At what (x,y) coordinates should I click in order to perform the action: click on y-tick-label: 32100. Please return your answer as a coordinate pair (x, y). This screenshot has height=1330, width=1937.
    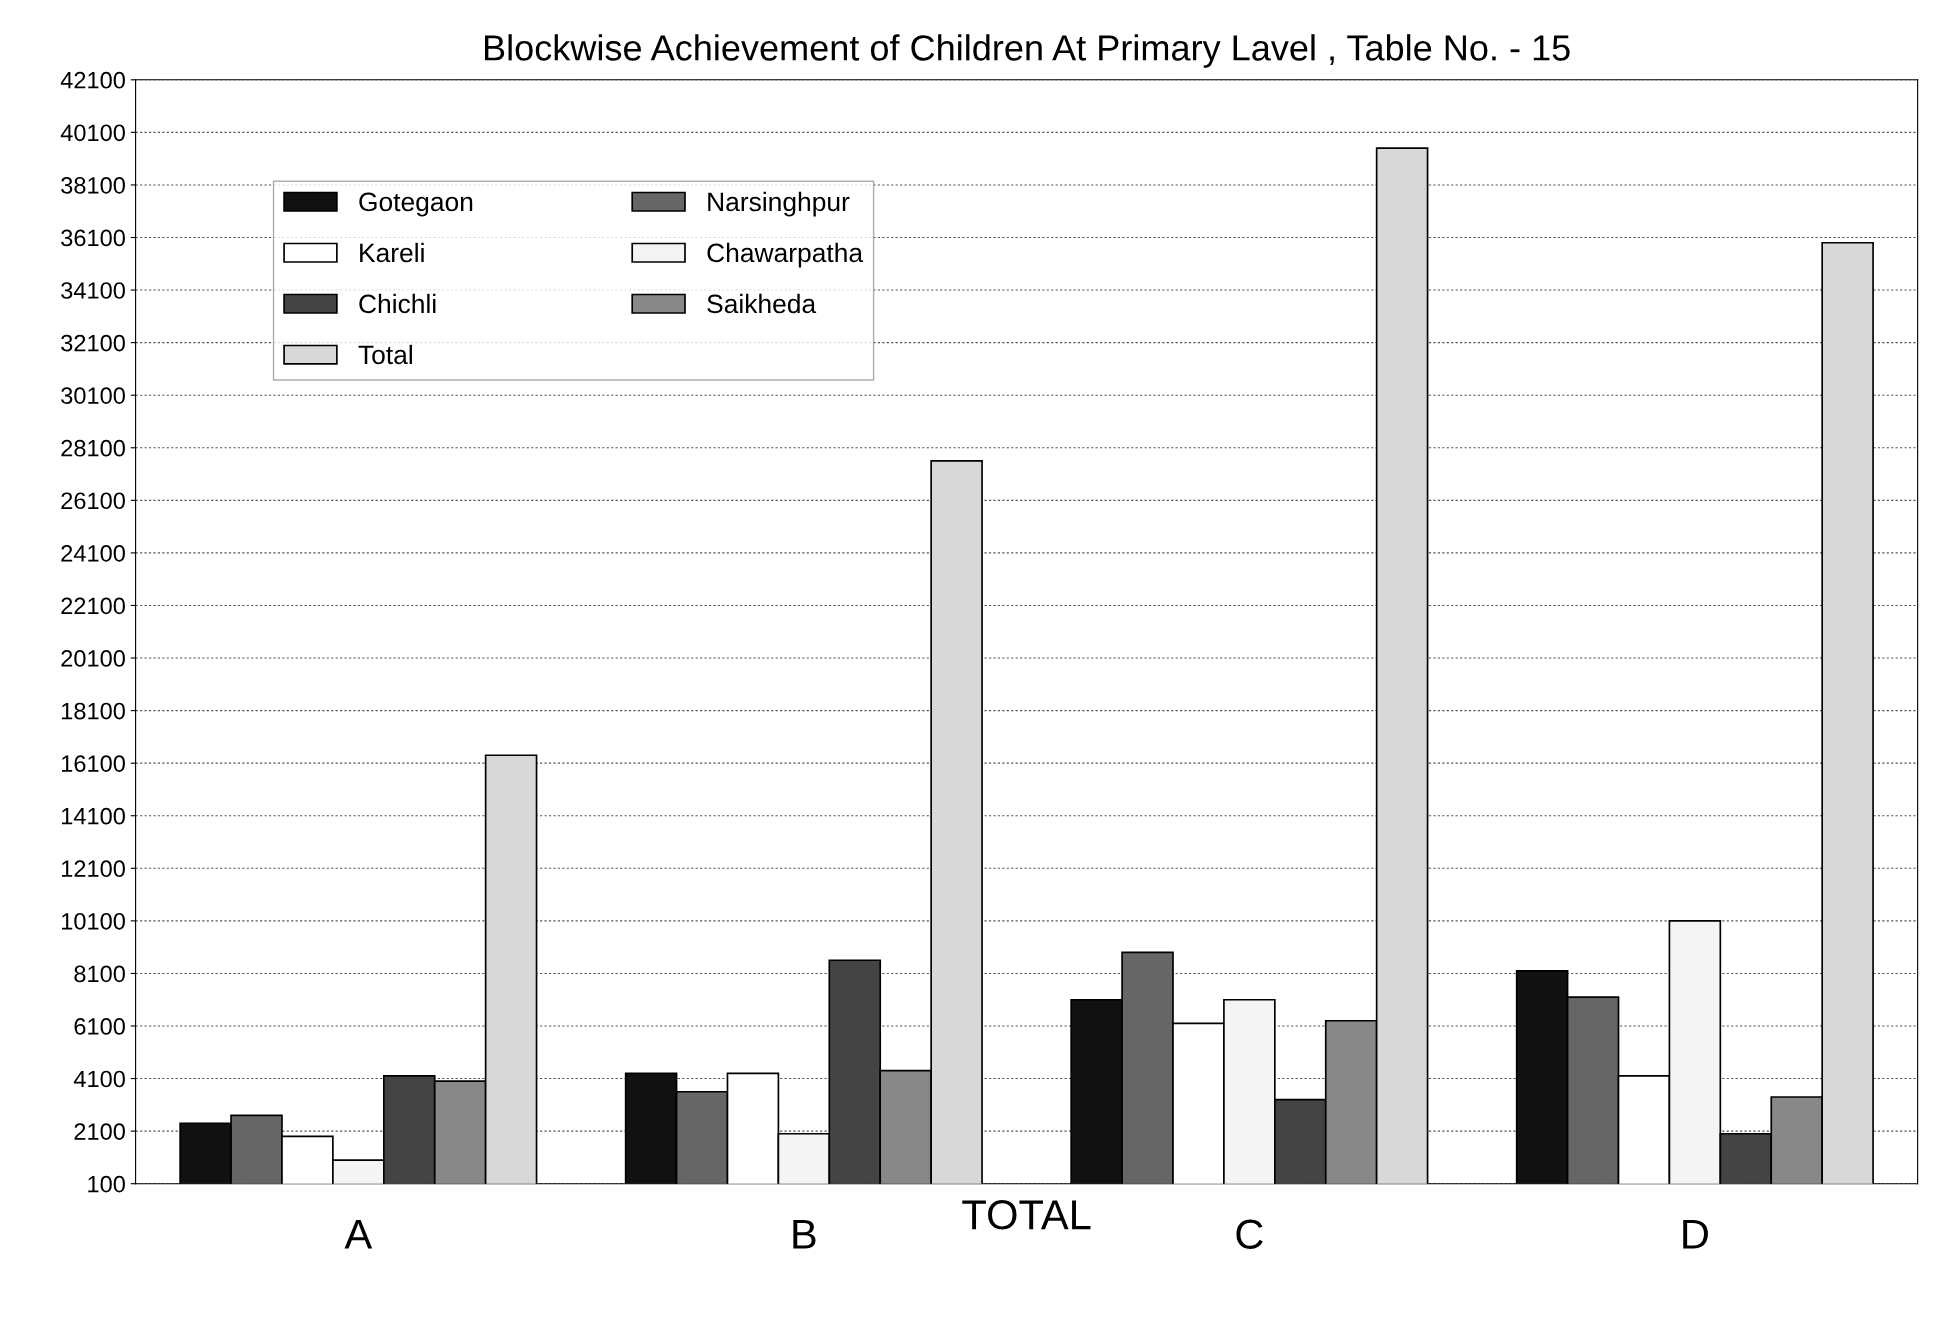
    Looking at the image, I should click on (93, 343).